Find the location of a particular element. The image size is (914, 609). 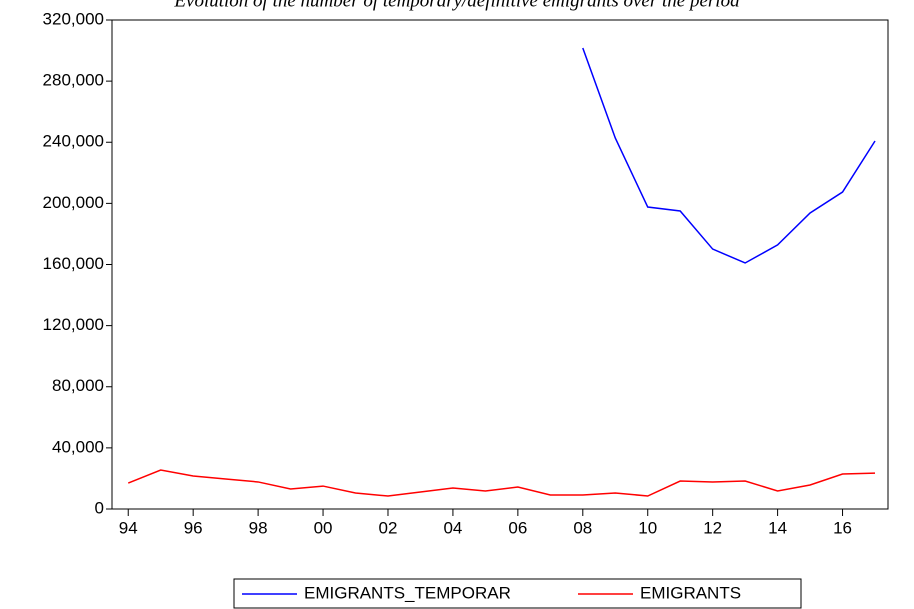

x-tick-label: 02 is located at coordinates (388, 527).